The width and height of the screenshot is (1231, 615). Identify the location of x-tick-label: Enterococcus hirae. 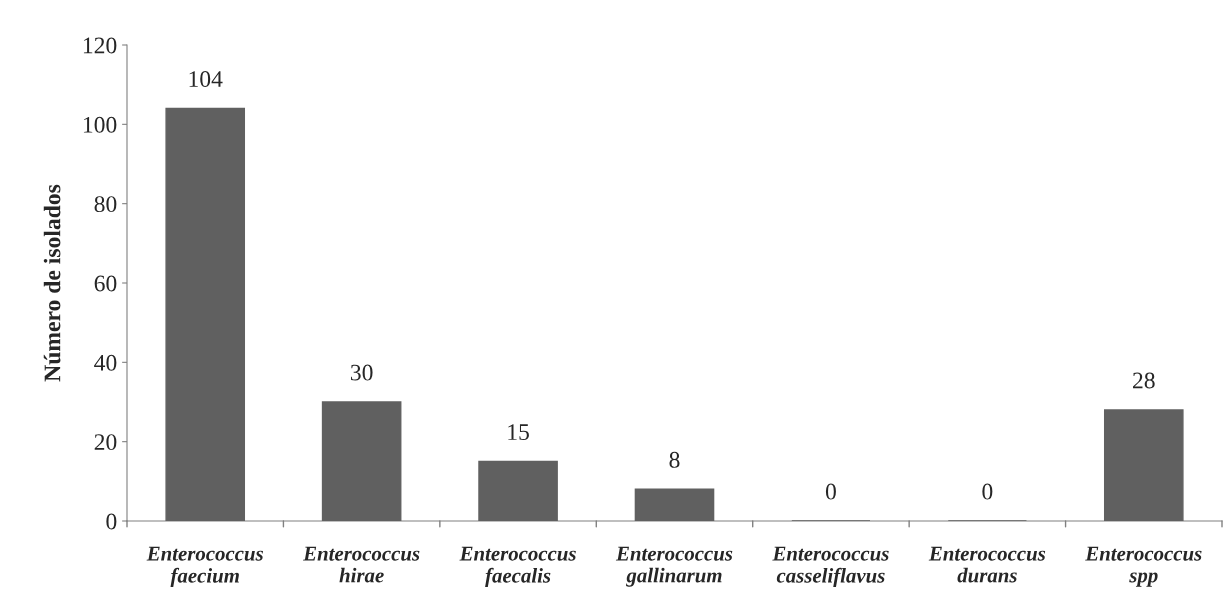
(361, 564).